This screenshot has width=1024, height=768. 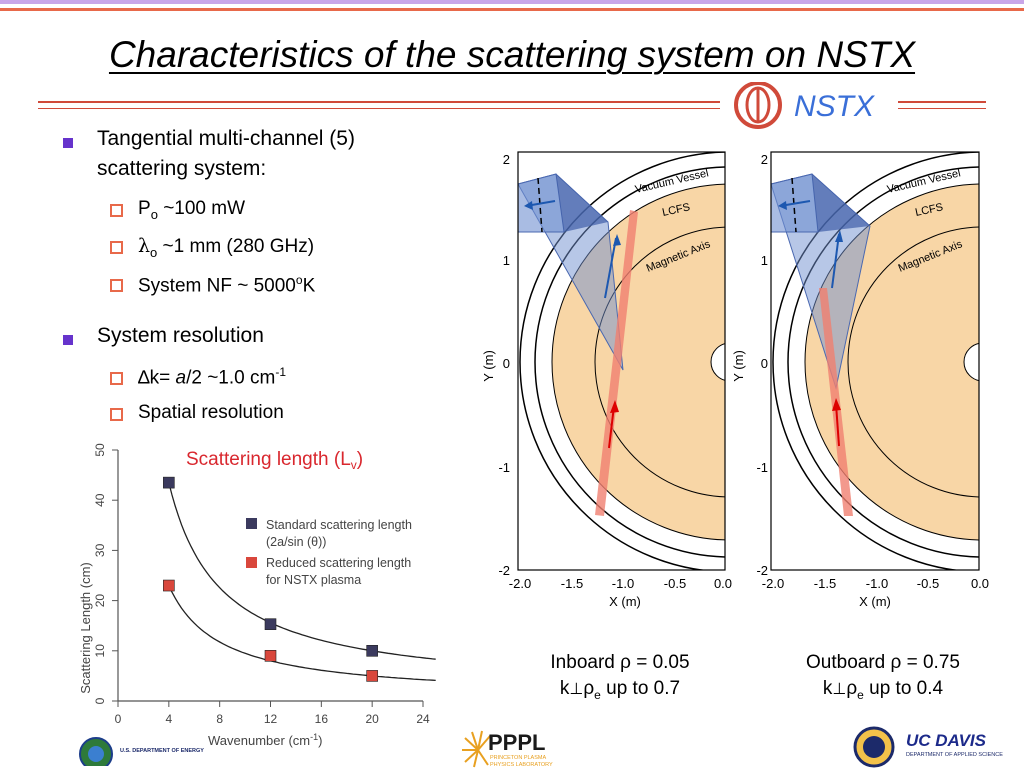 What do you see at coordinates (118, 719) in the screenshot?
I see `x-tick-label: 0` at bounding box center [118, 719].